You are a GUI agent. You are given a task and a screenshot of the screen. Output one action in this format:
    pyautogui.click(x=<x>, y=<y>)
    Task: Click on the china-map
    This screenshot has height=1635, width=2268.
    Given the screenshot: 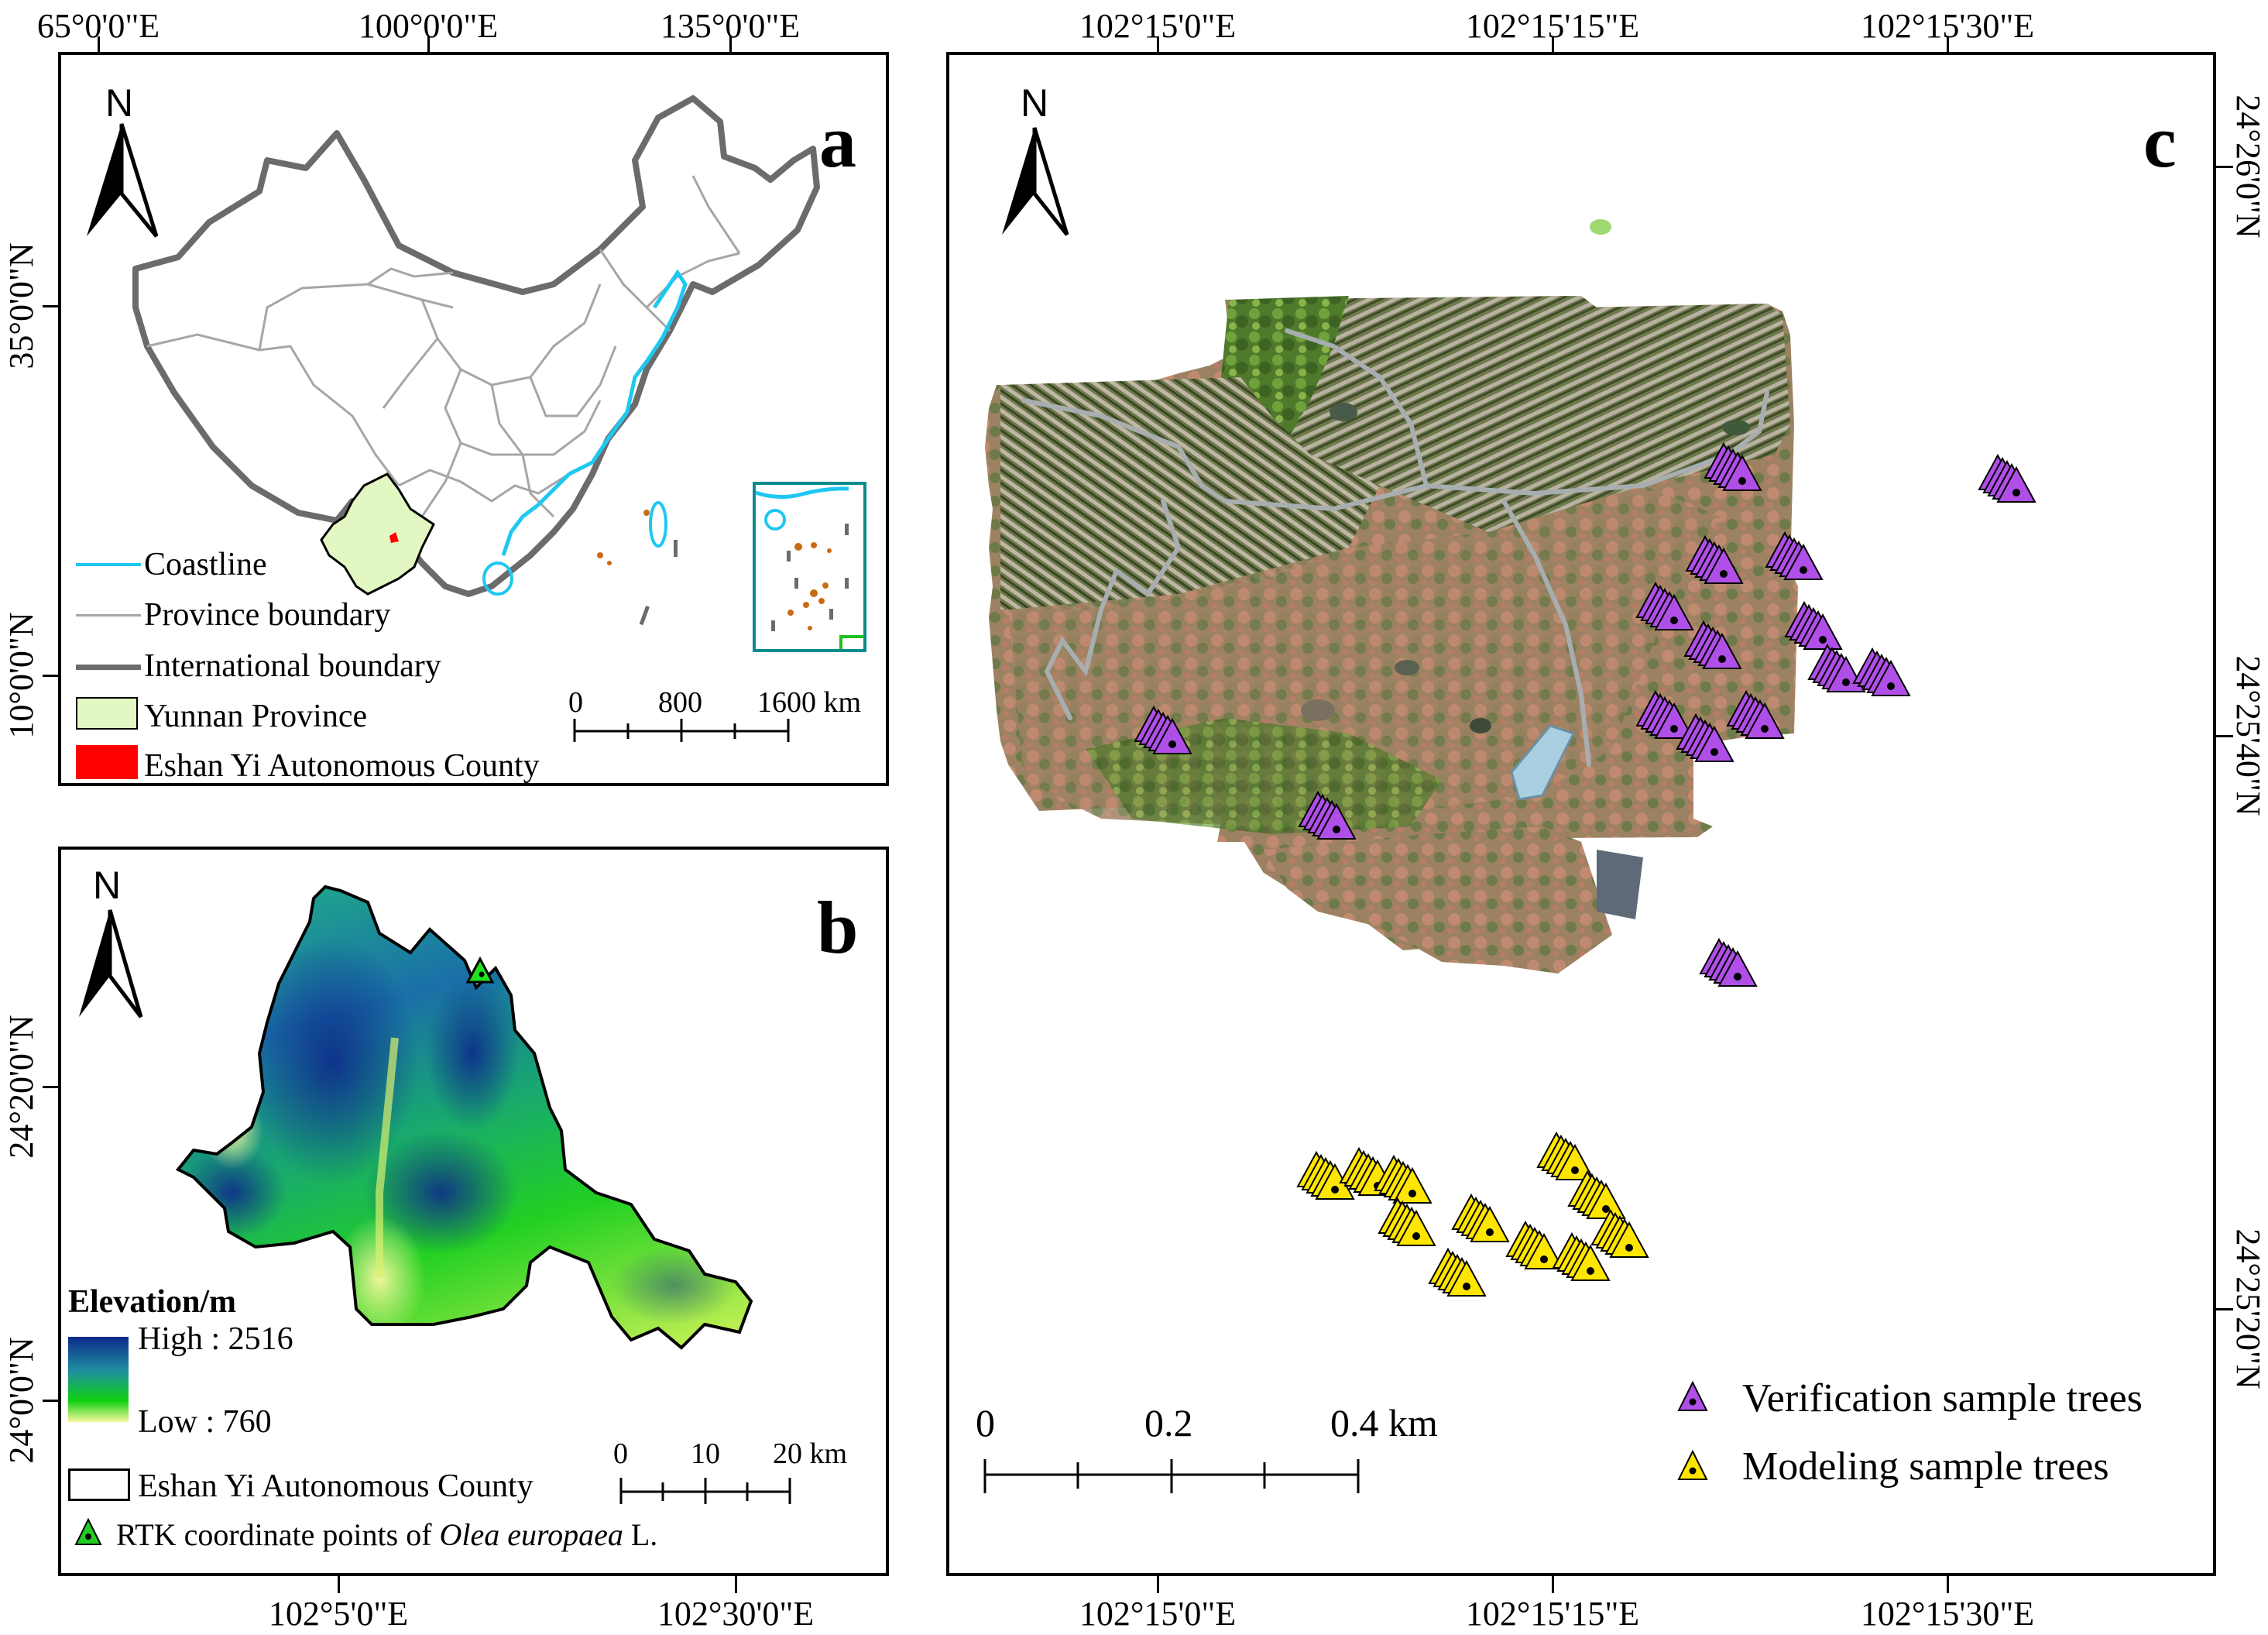 What is the action you would take?
    pyautogui.click(x=476, y=360)
    